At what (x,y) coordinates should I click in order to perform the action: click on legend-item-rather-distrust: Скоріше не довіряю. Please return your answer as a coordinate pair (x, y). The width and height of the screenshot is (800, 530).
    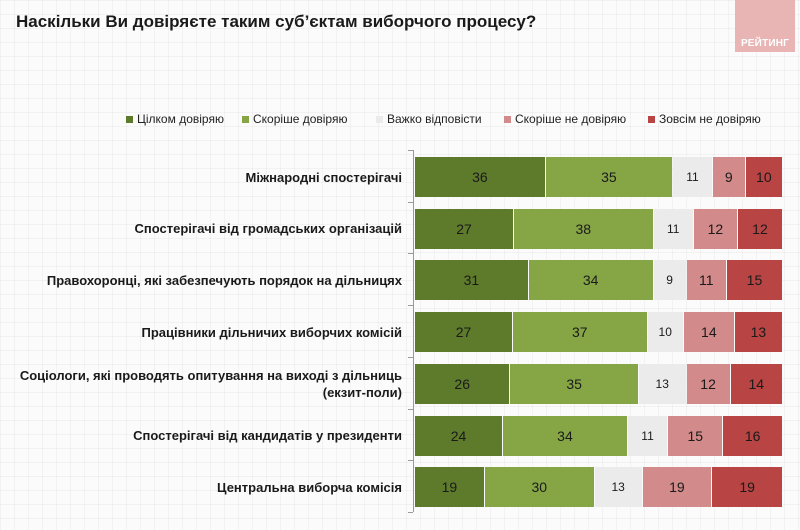
    Looking at the image, I should click on (565, 119).